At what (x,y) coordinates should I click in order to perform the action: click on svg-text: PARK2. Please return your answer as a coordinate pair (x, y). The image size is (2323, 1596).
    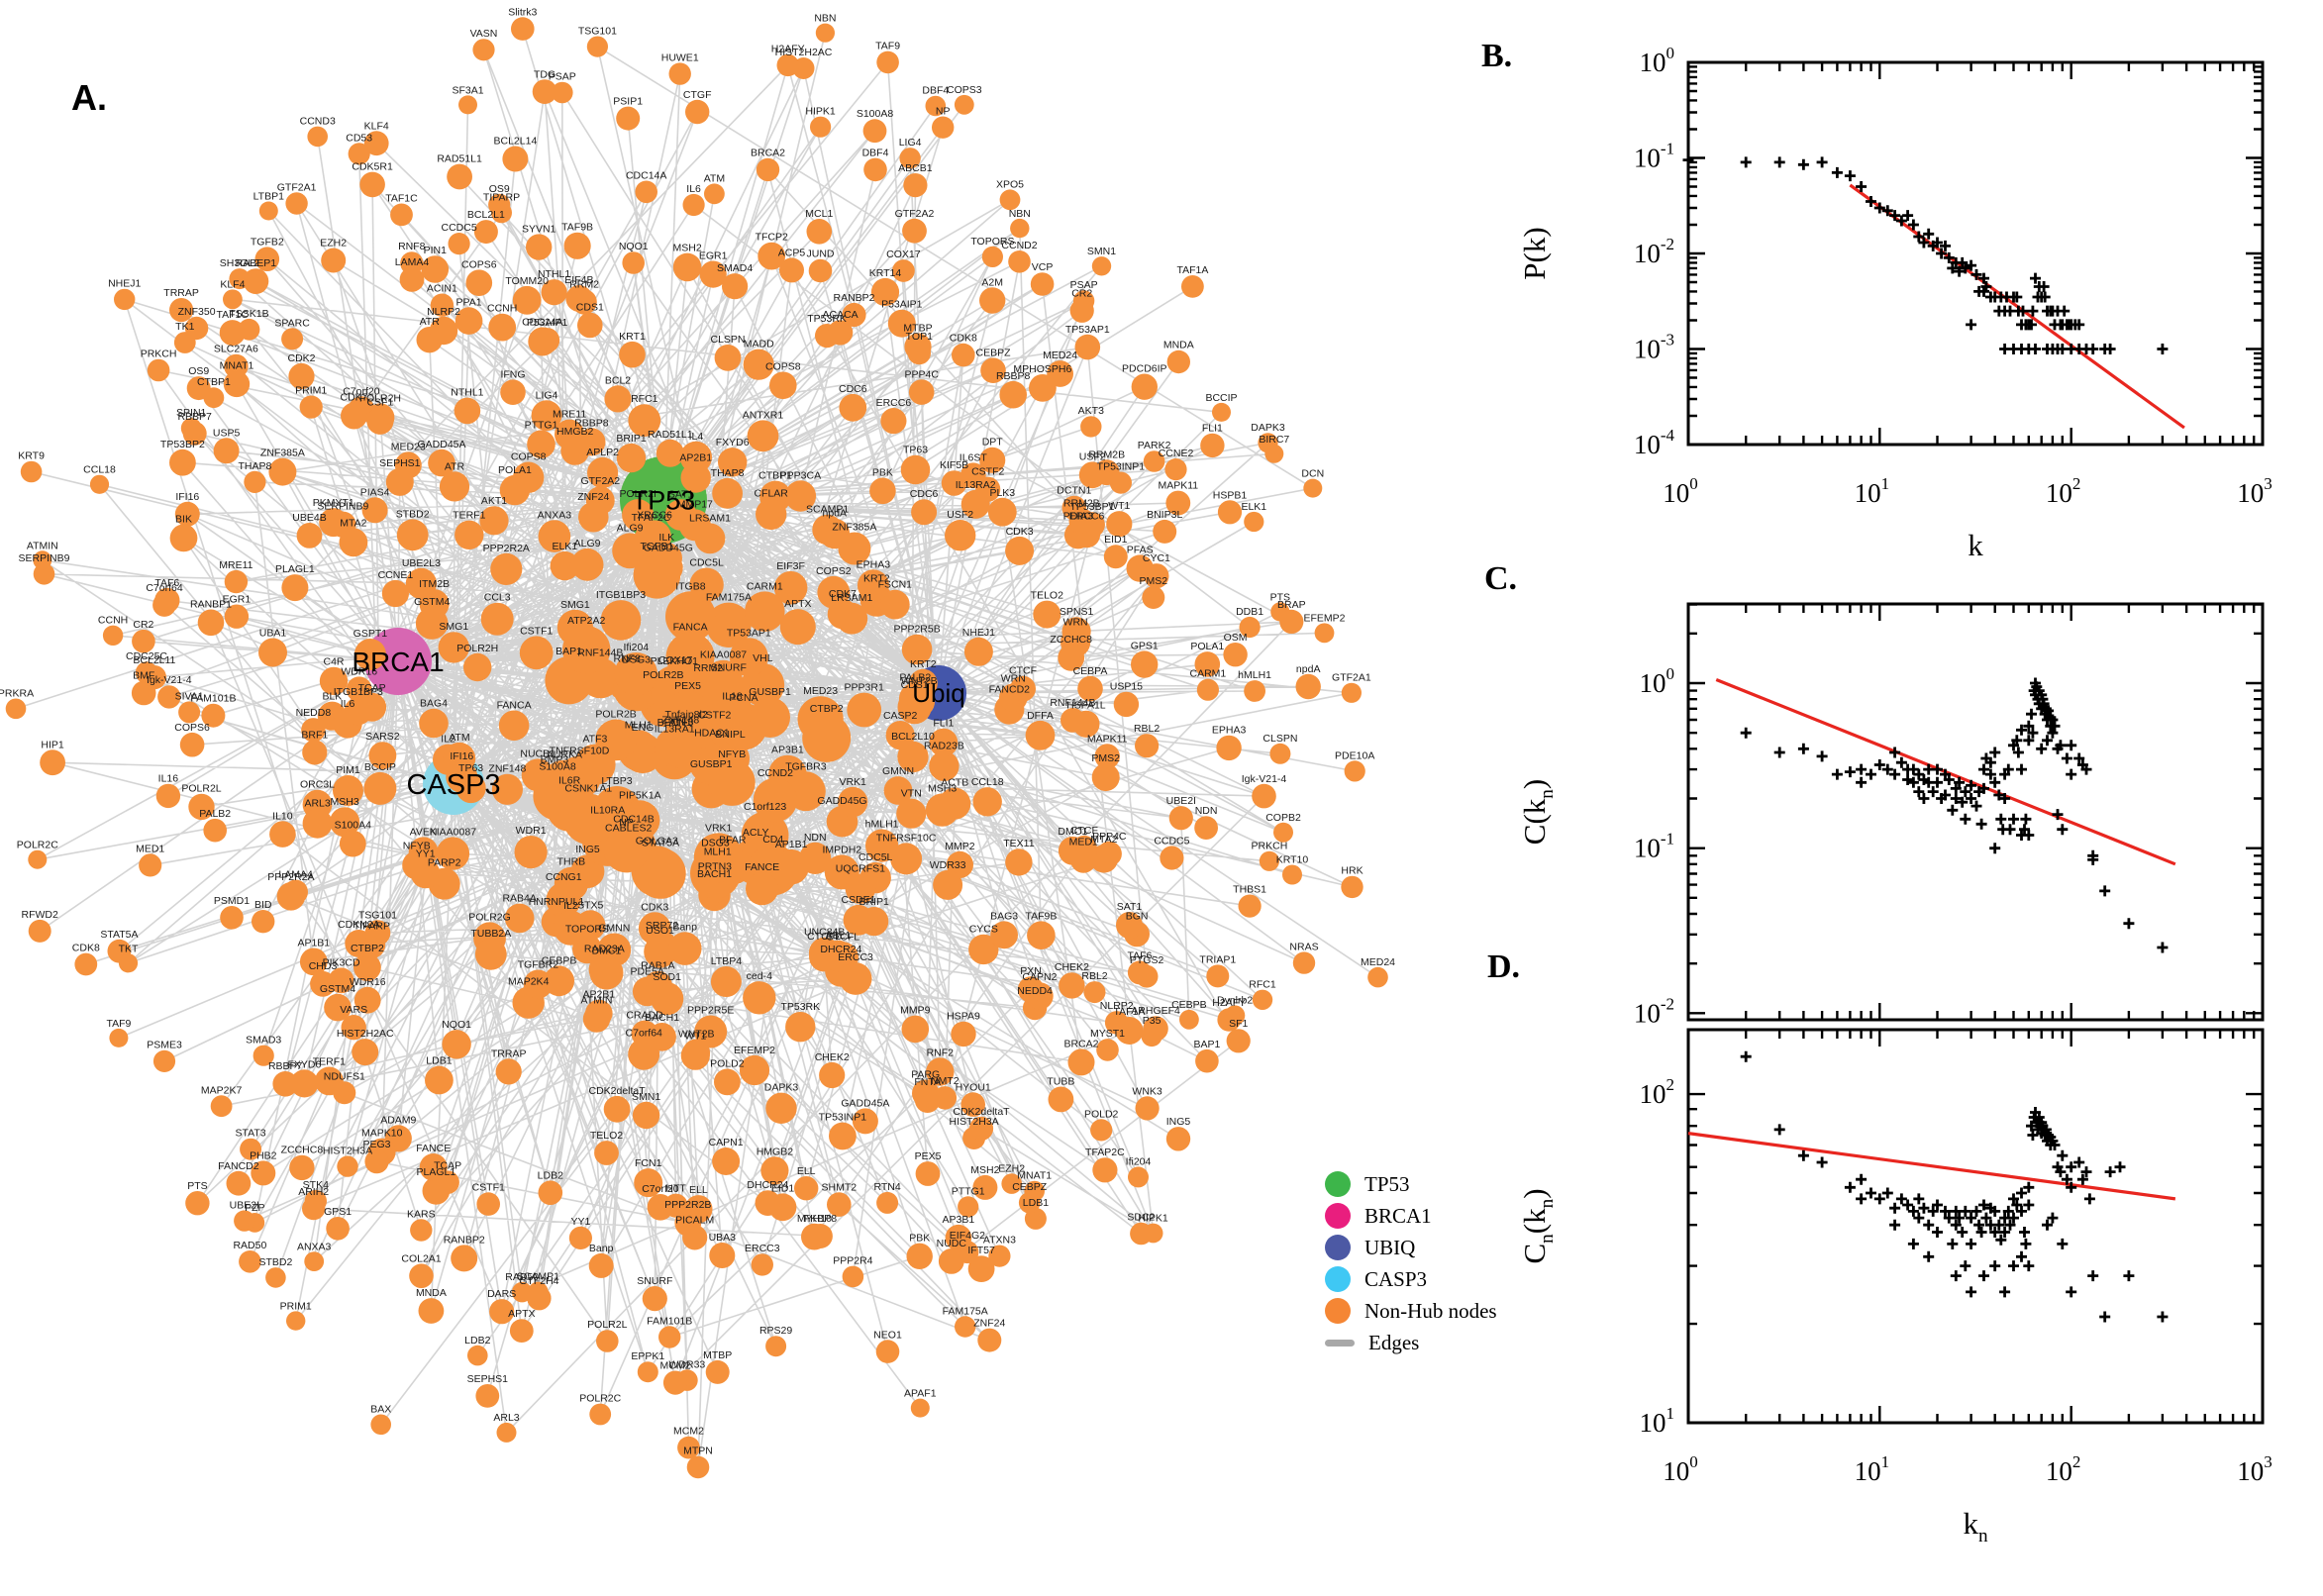
    Looking at the image, I should click on (1154, 445).